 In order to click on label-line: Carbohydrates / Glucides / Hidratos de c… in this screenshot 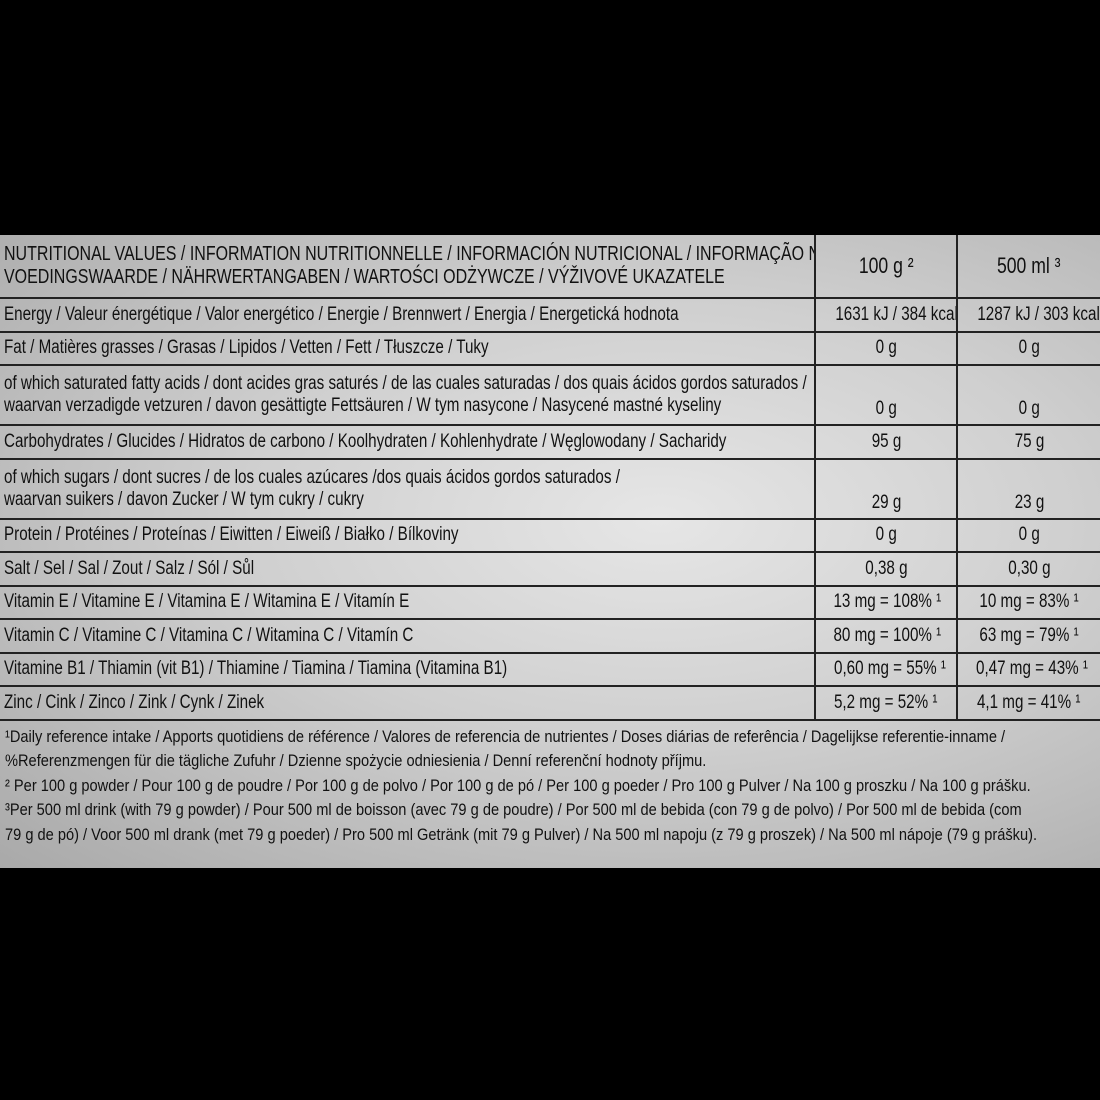, I will do `click(365, 441)`.